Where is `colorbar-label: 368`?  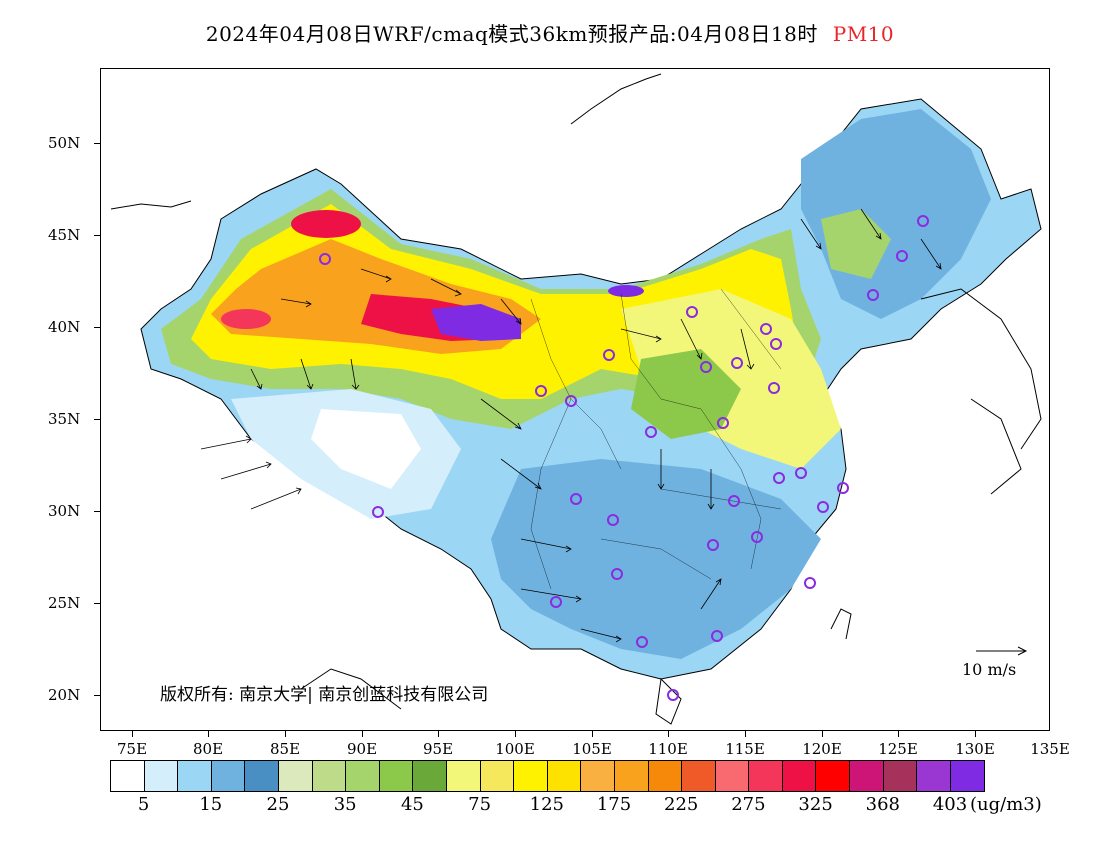 colorbar-label: 368 is located at coordinates (882, 804).